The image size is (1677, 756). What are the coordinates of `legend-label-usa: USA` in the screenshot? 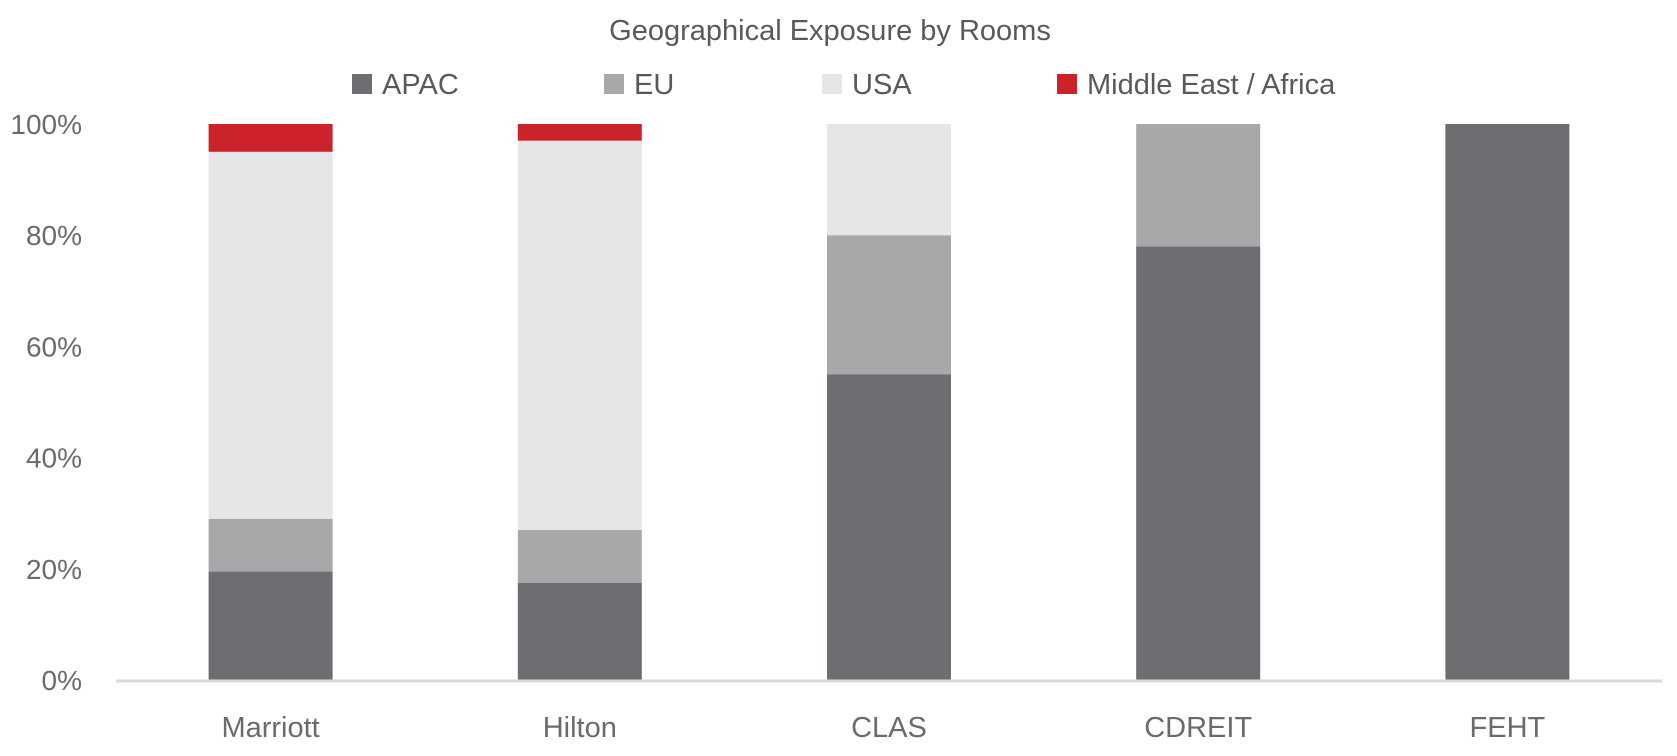 It's located at (882, 85).